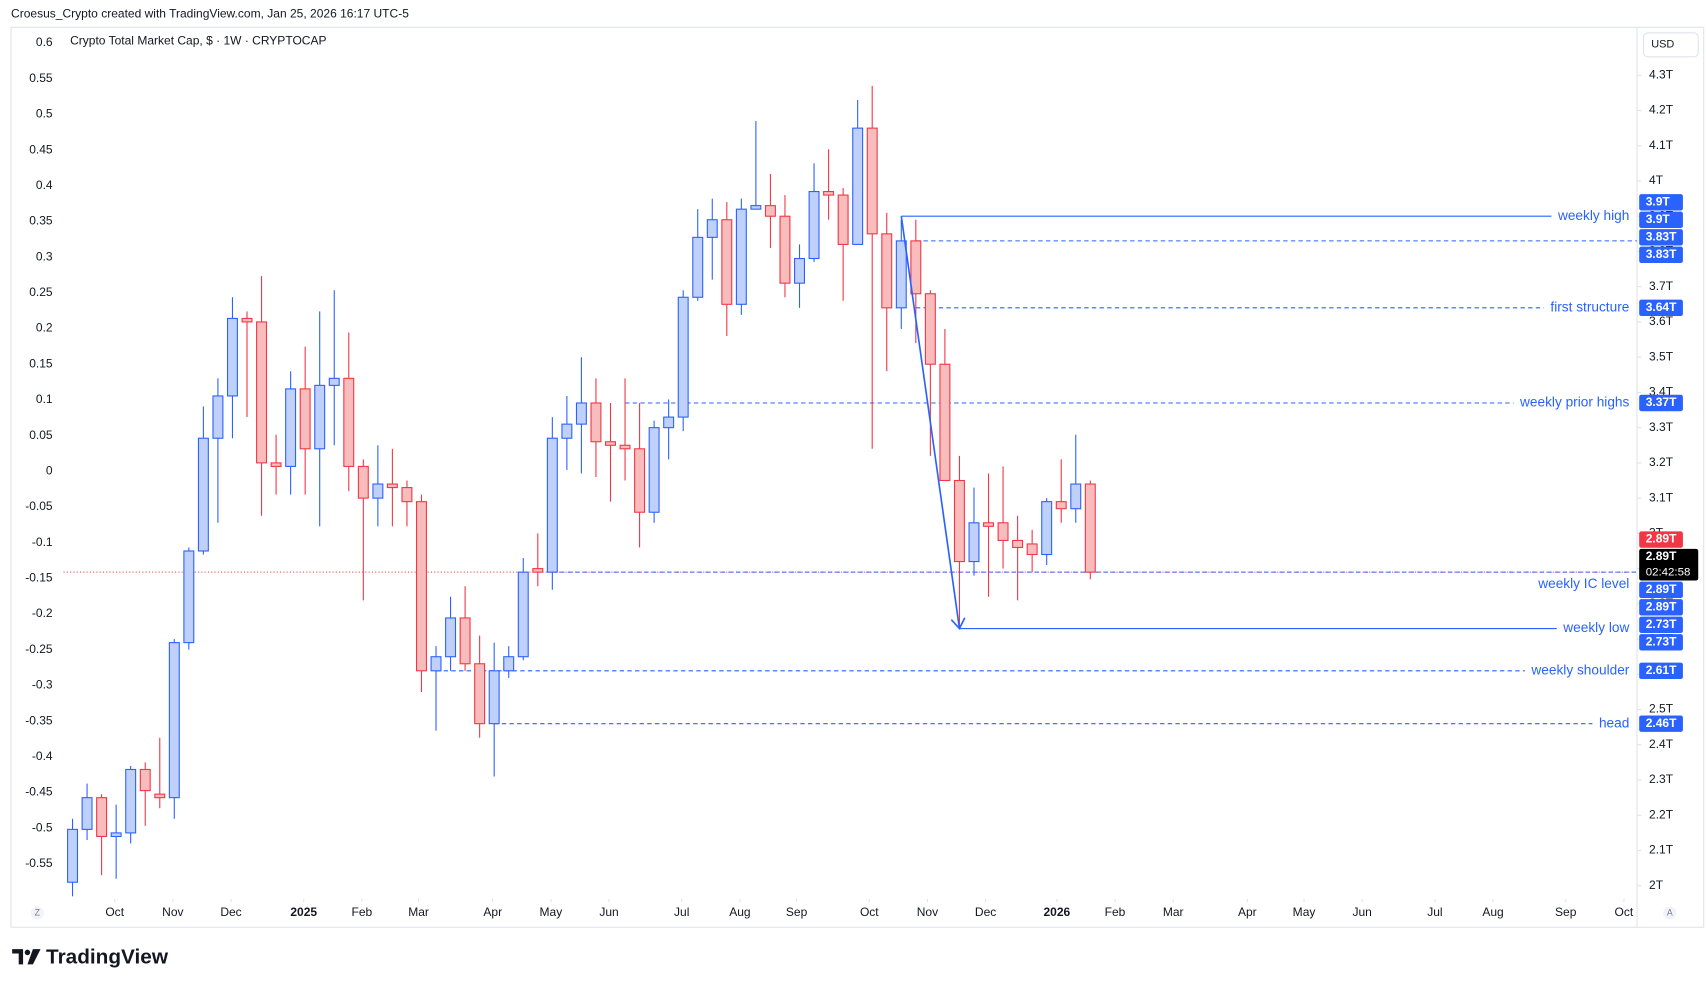  I want to click on y2-tick-label: 0, so click(49, 470).